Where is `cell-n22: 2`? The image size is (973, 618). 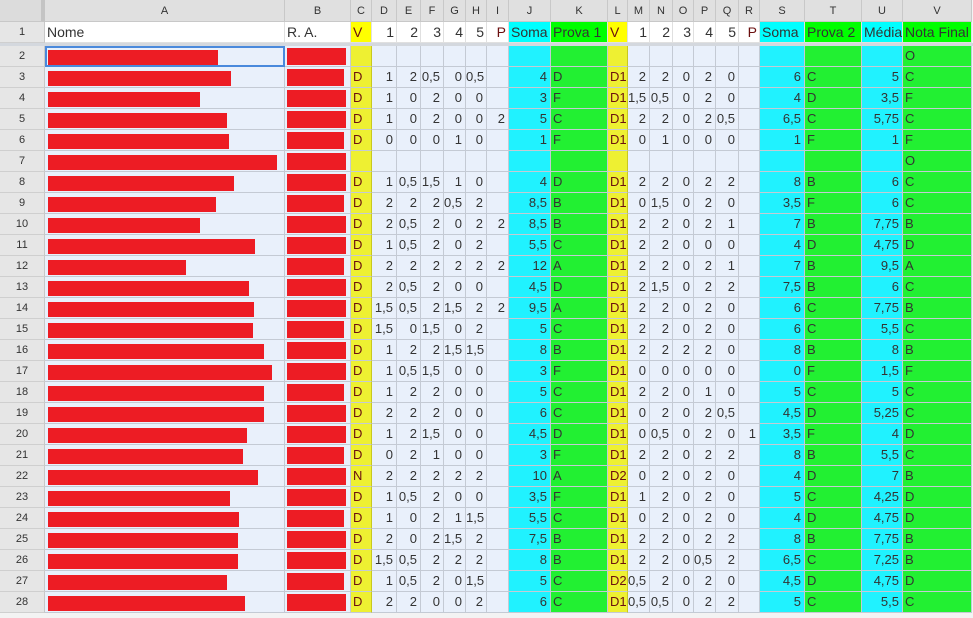 cell-n22: 2 is located at coordinates (661, 476).